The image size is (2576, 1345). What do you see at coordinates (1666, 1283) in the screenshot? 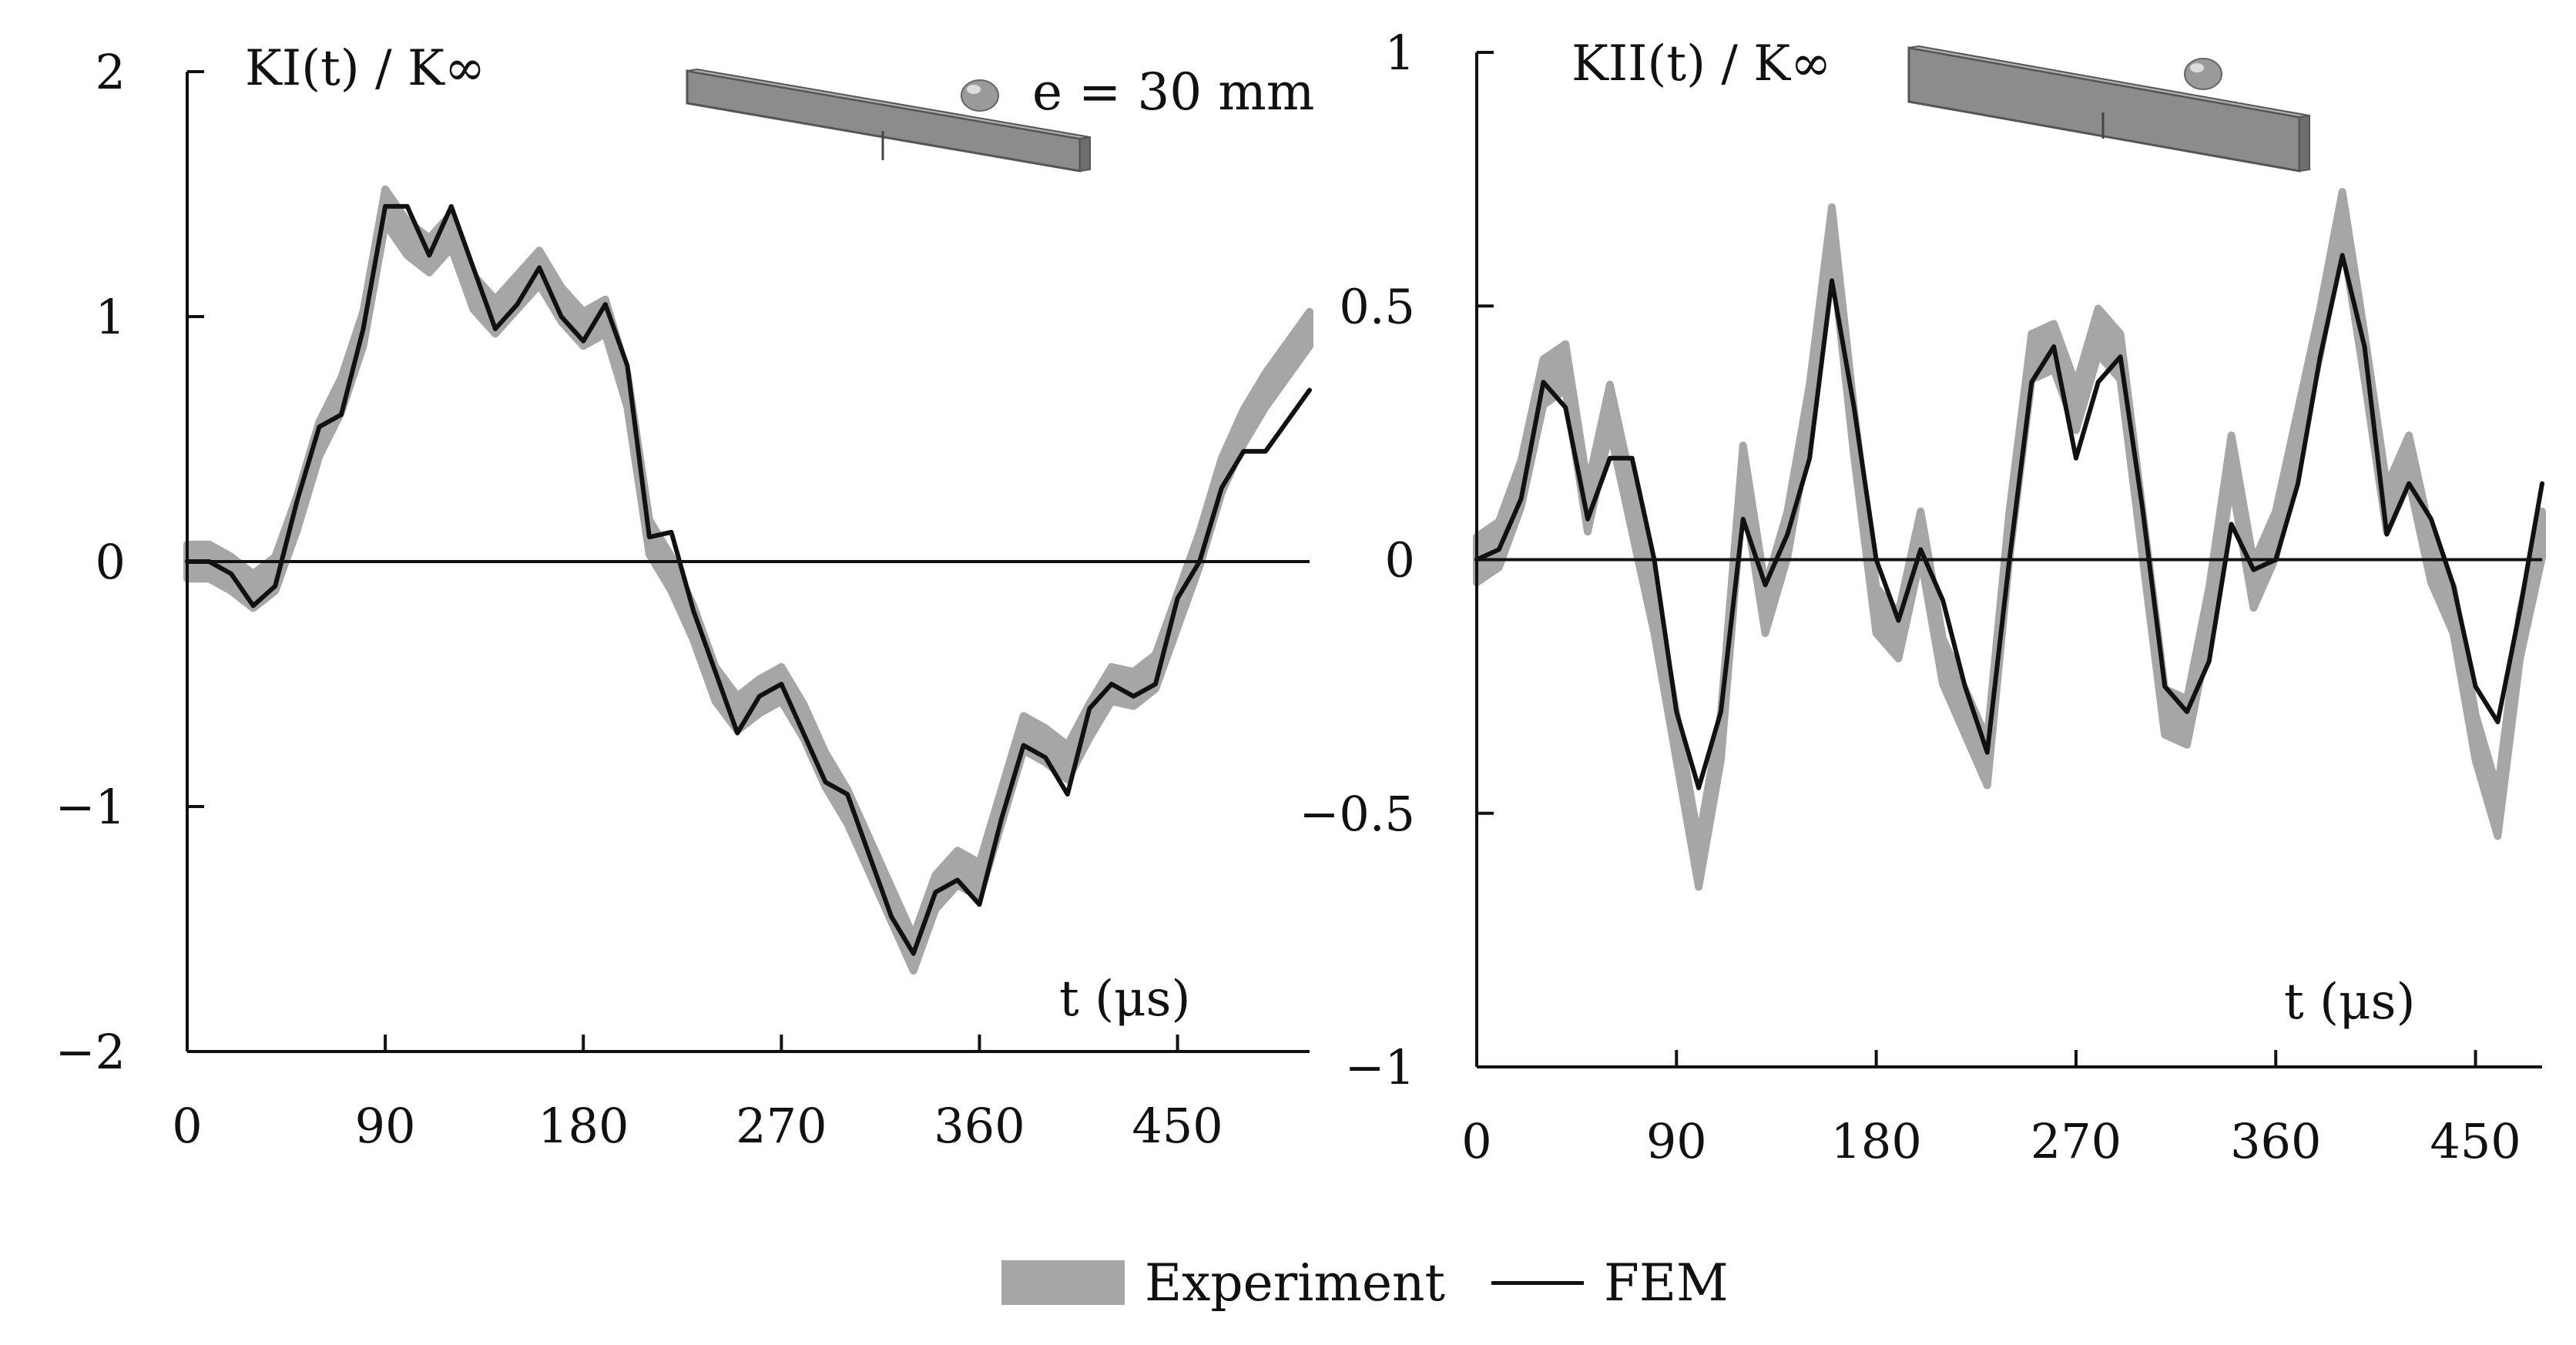
I see `legend-label-fem: FEM` at bounding box center [1666, 1283].